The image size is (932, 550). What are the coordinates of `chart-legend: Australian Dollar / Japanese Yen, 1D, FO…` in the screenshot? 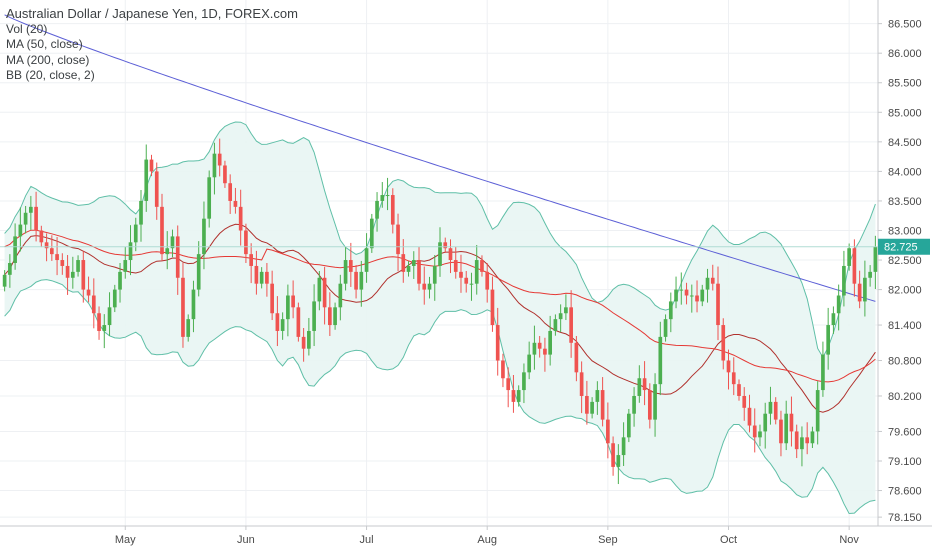 It's located at (152, 45).